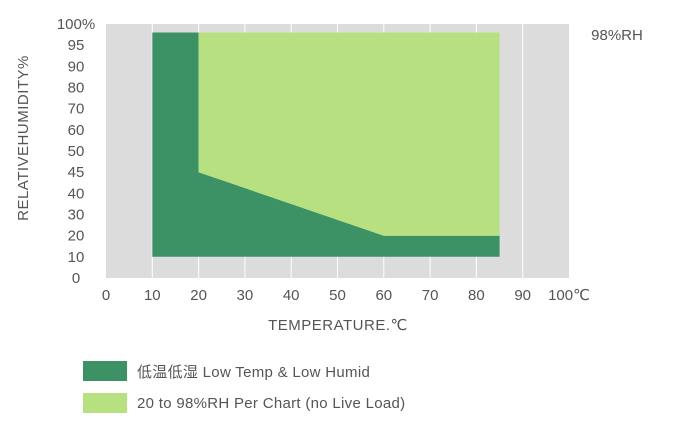  I want to click on x-tick-label: 80, so click(476, 295).